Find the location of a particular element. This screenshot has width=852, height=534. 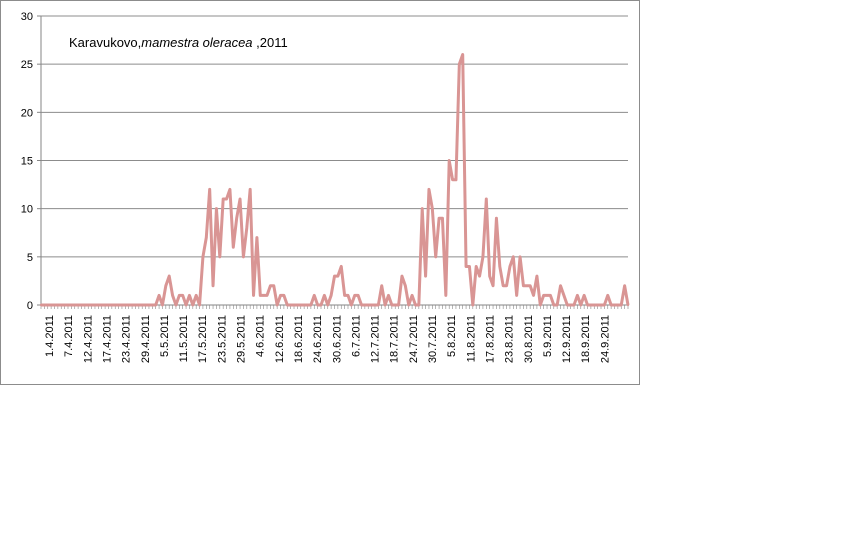

chart-title-suffix: ,2011 is located at coordinates (270, 42).